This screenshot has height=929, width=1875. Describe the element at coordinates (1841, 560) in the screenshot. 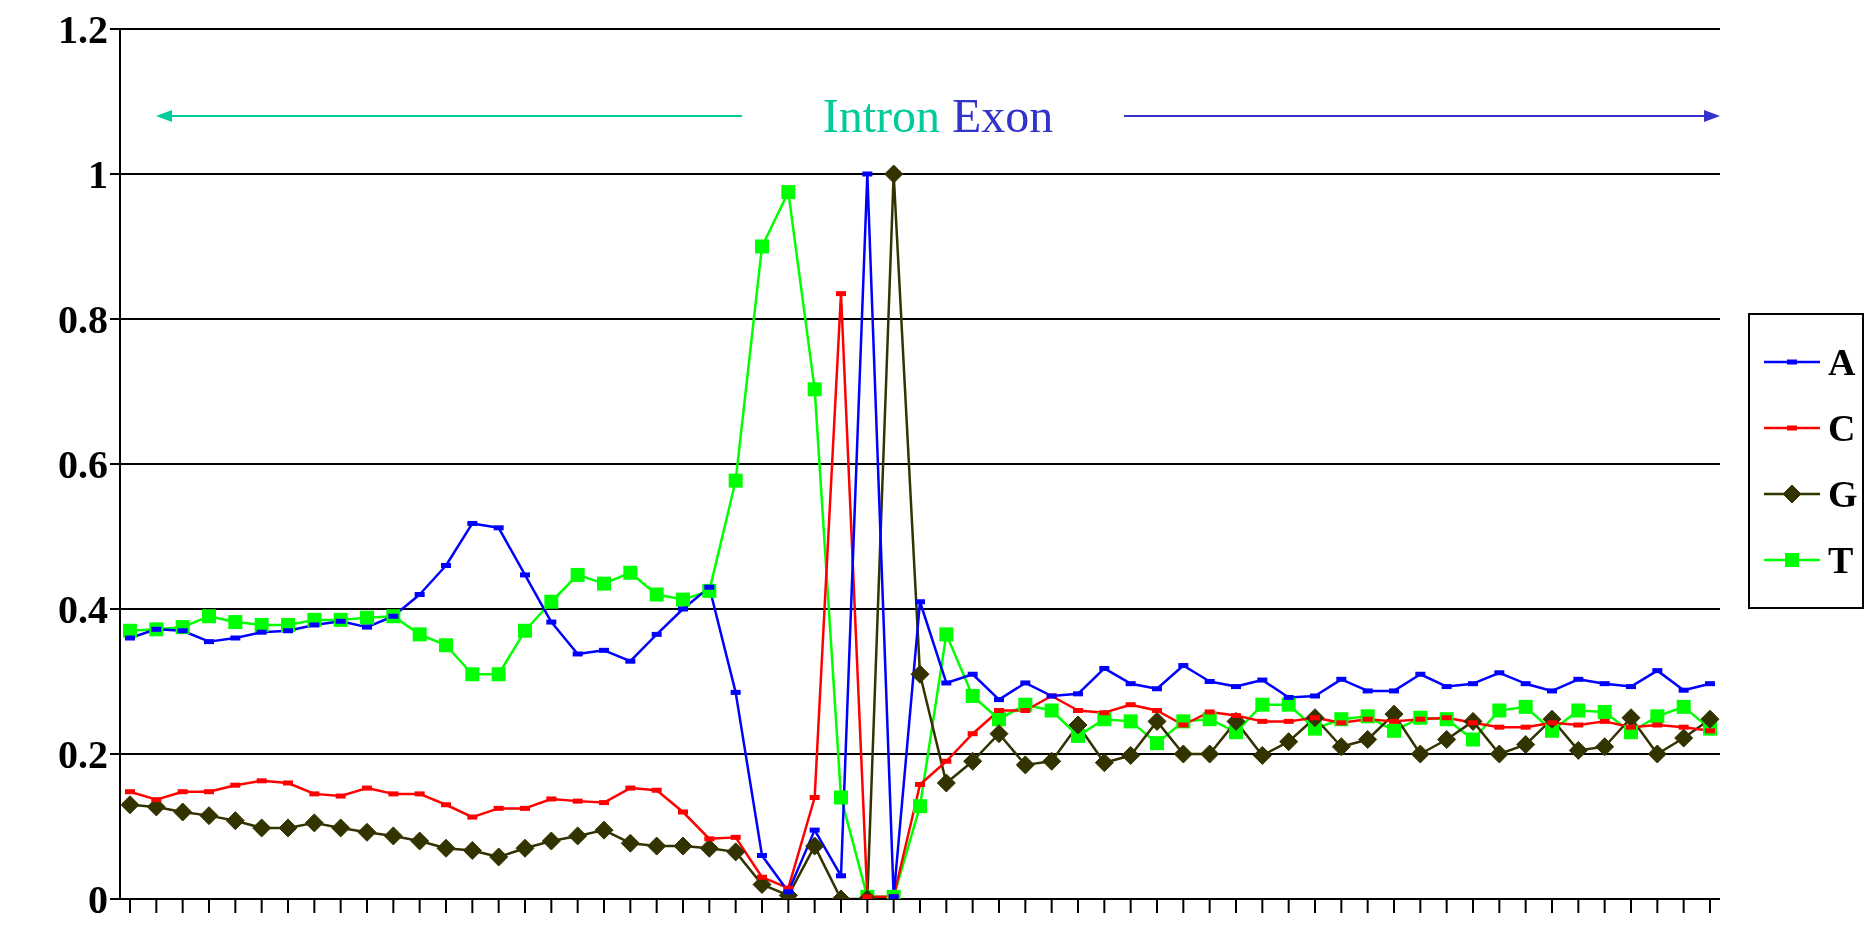

I see `legend-label: T` at that location.